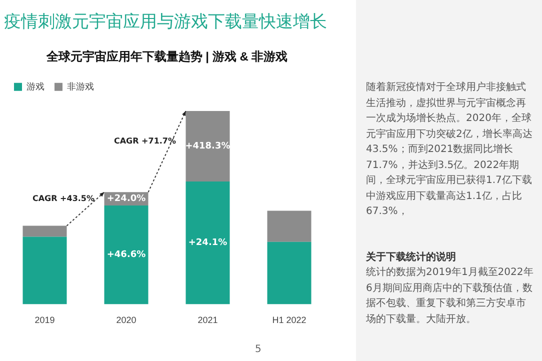 The image size is (542, 361). I want to click on chart-subtitle: 全球元宇宙应用年下载量趋势 | 游戏 & 非游戏, so click(166, 57).